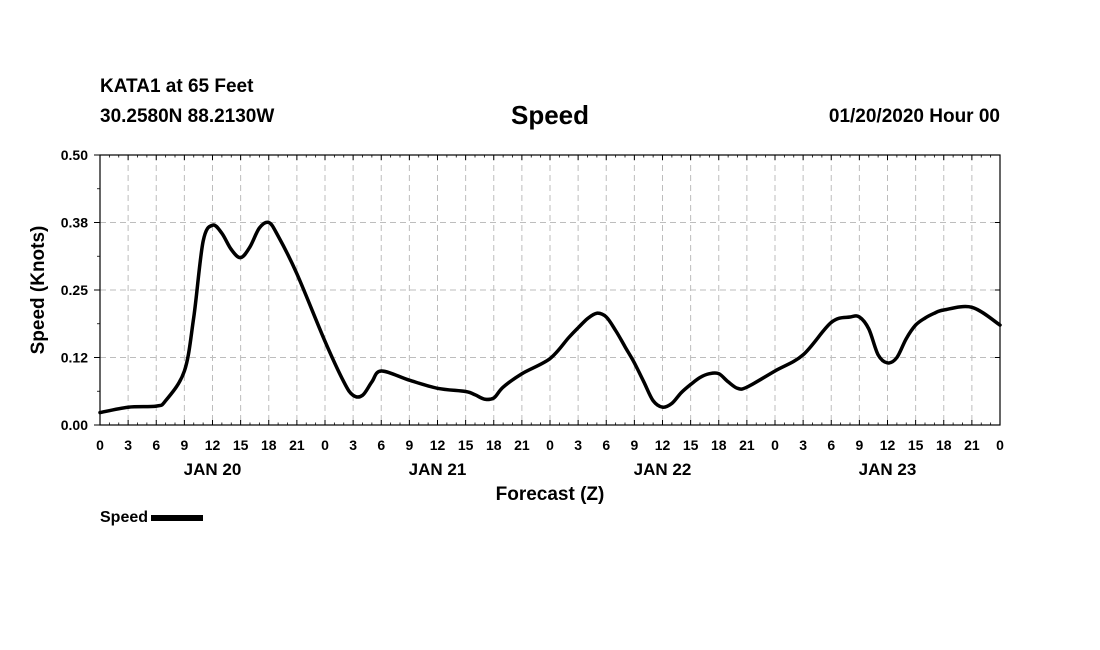  What do you see at coordinates (663, 469) in the screenshot?
I see `day-label: JAN 22` at bounding box center [663, 469].